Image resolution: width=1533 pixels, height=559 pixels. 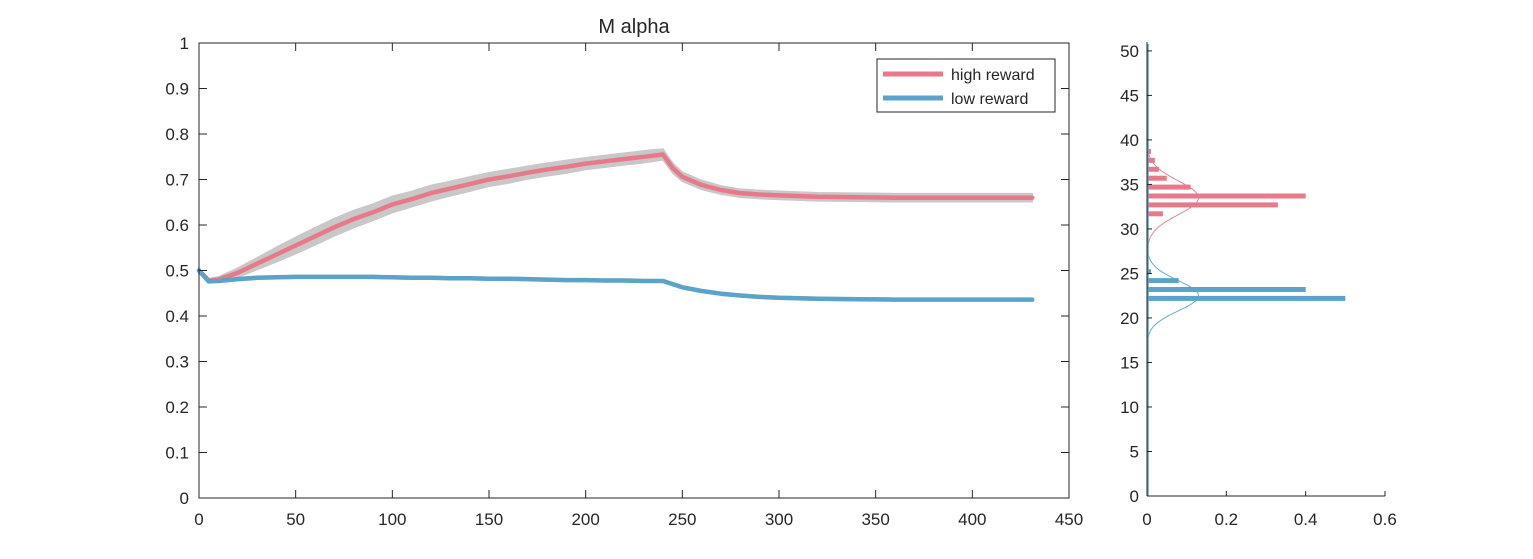 I want to click on hist-y-tick-label: 45, so click(x=1129, y=95).